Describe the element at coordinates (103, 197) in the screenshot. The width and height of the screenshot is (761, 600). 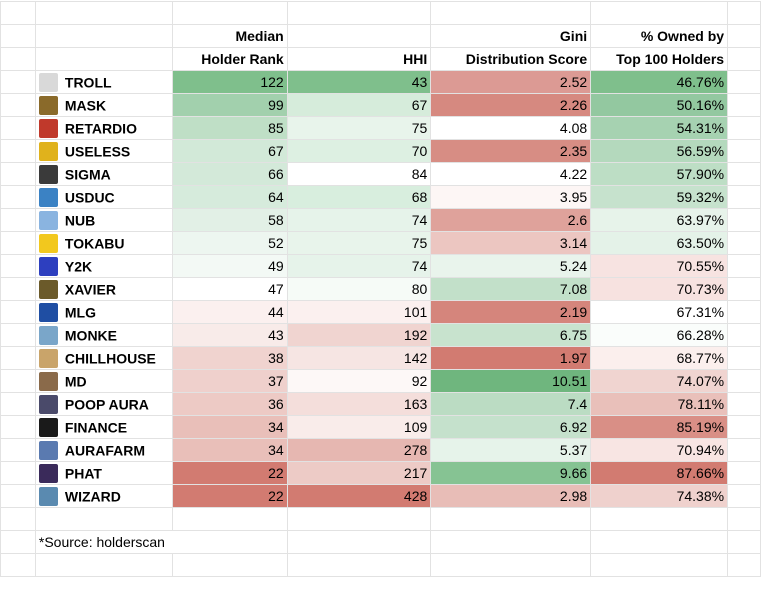
I see `token-name-cell: USDUC` at that location.